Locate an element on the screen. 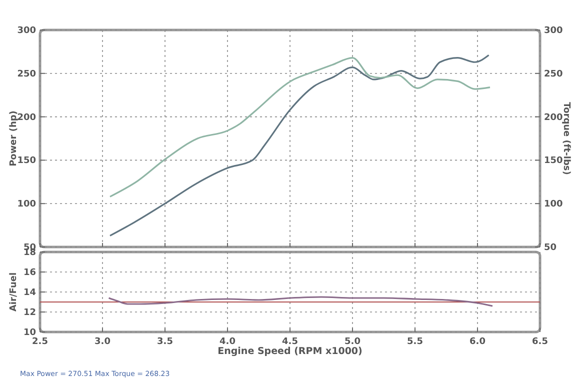  x-tick-label: 5.0 is located at coordinates (352, 342).